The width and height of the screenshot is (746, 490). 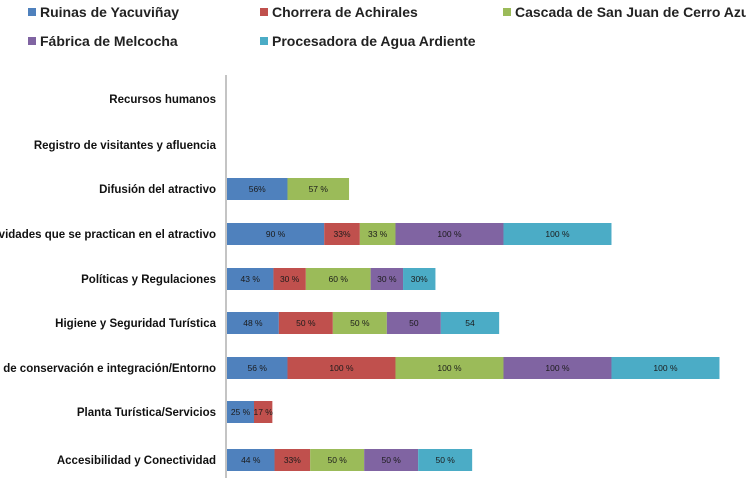 What do you see at coordinates (264, 12) in the screenshot?
I see `legend-swatch-chorrera-de-achirales` at bounding box center [264, 12].